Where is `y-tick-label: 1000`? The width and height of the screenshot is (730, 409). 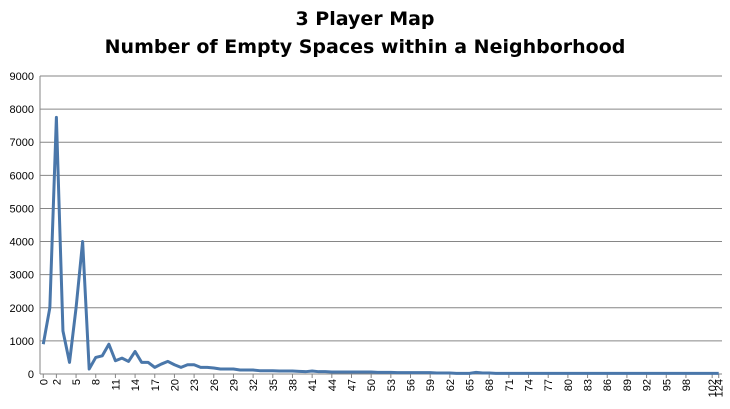
y-tick-label: 1000 is located at coordinates (22, 342).